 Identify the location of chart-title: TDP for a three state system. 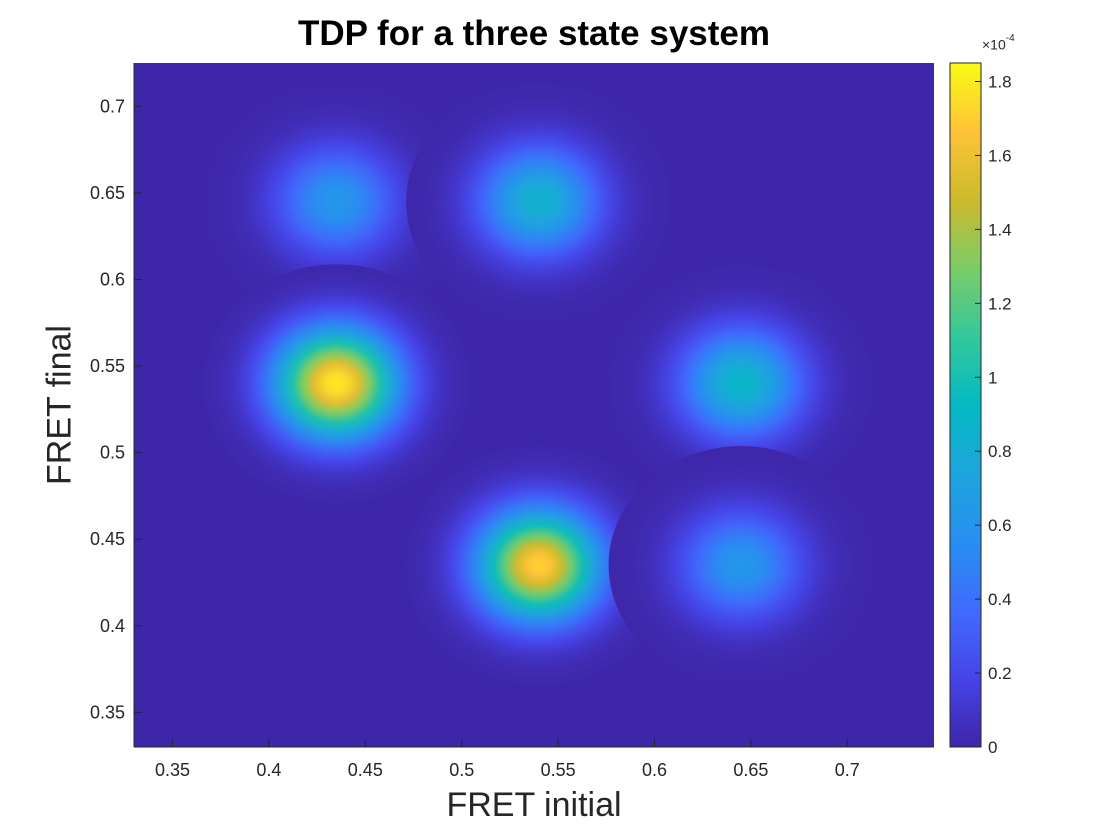
(534, 33).